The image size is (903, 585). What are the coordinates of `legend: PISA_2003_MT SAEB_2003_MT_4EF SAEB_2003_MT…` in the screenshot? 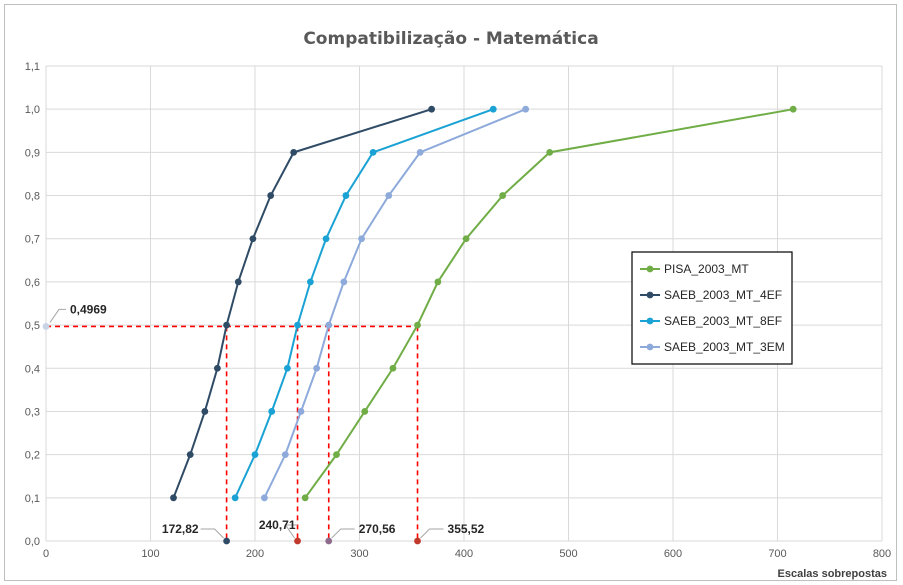 It's located at (712, 308).